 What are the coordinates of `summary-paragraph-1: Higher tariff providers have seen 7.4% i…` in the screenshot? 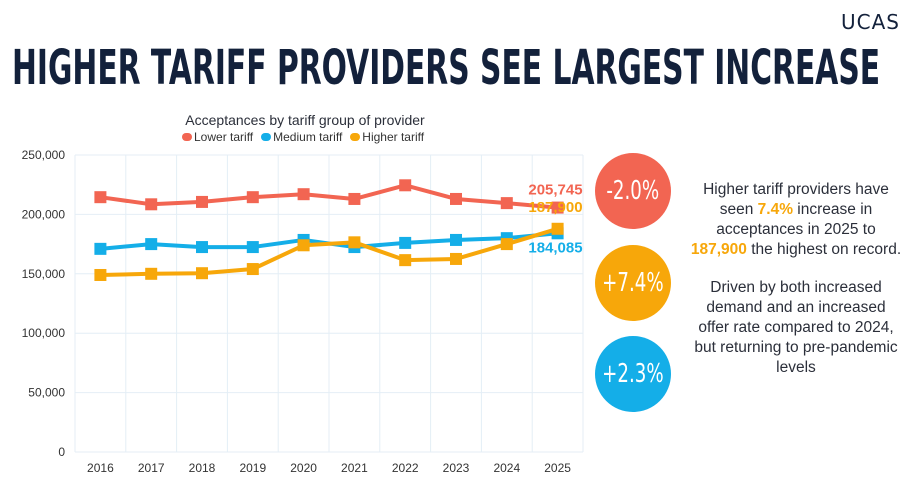 It's located at (796, 220).